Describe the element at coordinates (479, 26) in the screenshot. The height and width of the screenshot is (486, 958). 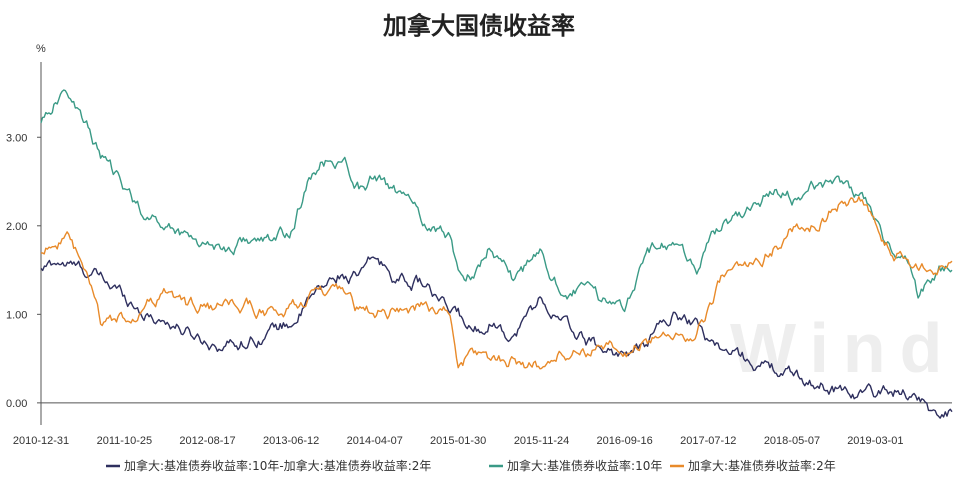
I see `chart-title: 加拿大国债收益率` at that location.